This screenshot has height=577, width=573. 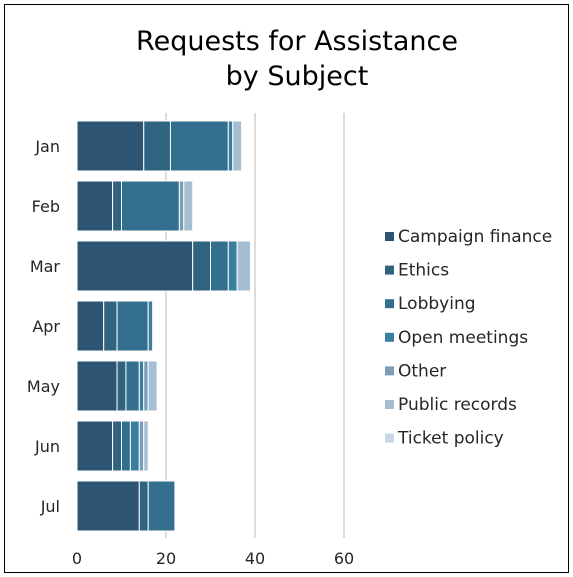 I want to click on legend-label-2: Lobbying, so click(x=437, y=304).